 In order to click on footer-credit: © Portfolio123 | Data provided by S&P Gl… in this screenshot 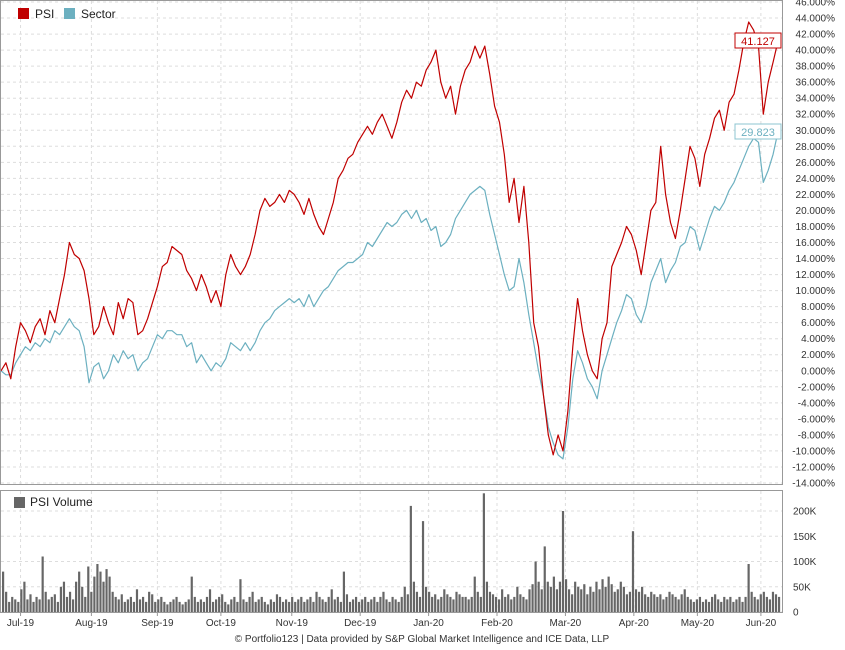, I will do `click(422, 639)`.